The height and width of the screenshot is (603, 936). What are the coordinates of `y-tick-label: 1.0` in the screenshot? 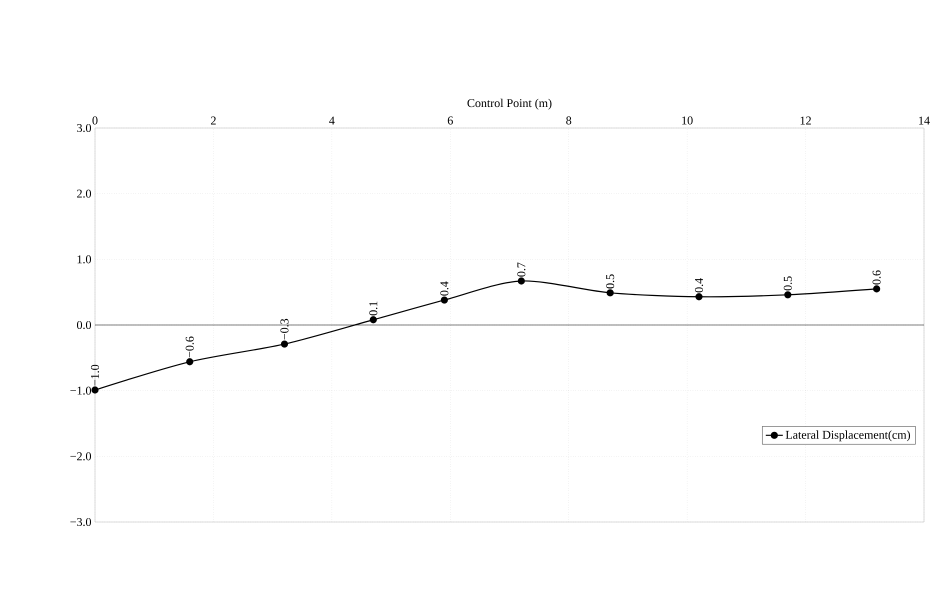 It's located at (85, 259).